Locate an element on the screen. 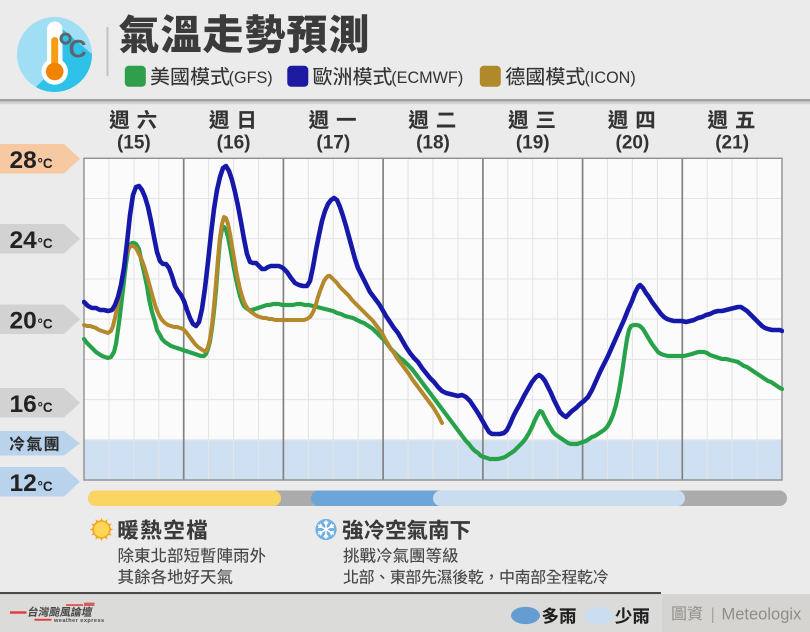 Image resolution: width=810 pixels, height=632 pixels. svg-text: (GFS) is located at coordinates (251, 78).